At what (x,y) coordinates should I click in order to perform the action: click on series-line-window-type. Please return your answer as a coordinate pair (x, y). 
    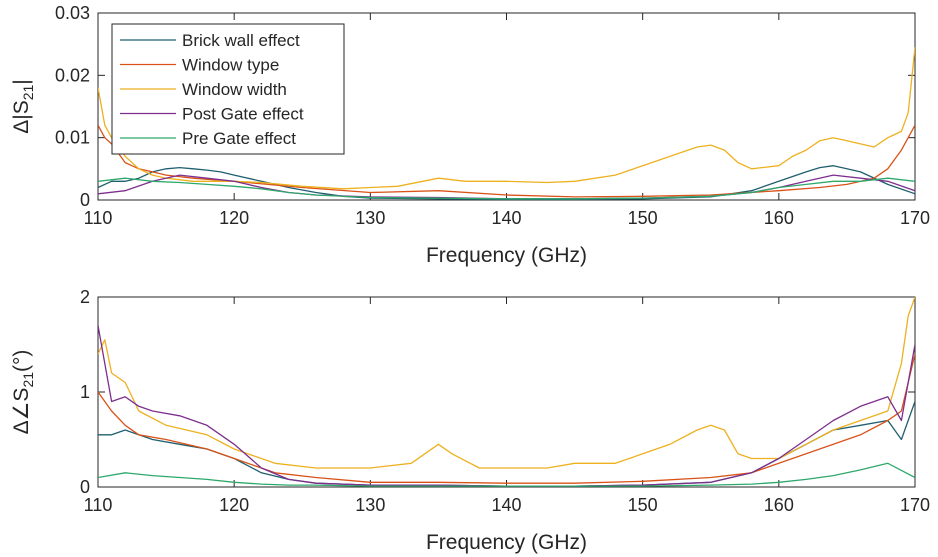
    Looking at the image, I should click on (506, 161).